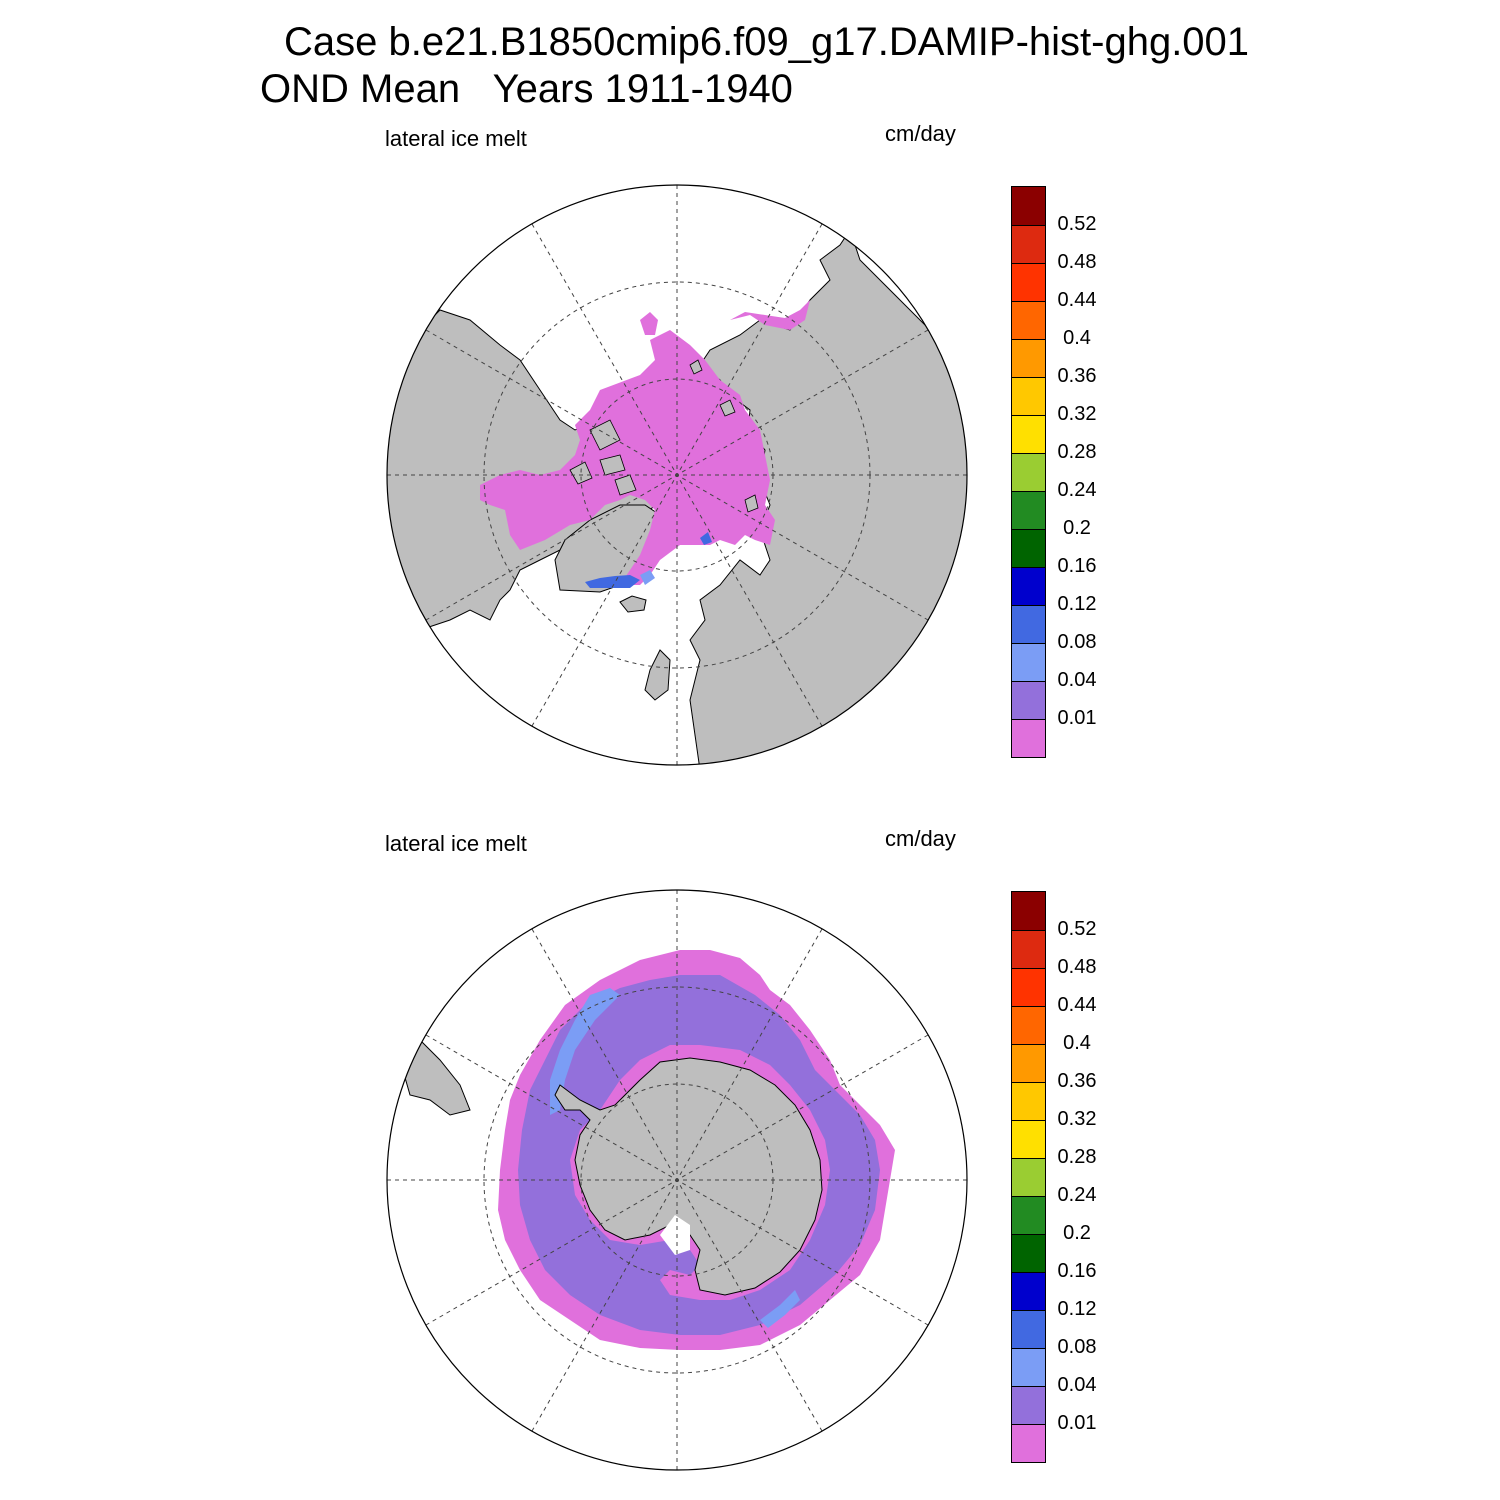 The image size is (1500, 1500). What do you see at coordinates (585, 1051) in the screenshot?
I see `south-melt-lightblue-west` at bounding box center [585, 1051].